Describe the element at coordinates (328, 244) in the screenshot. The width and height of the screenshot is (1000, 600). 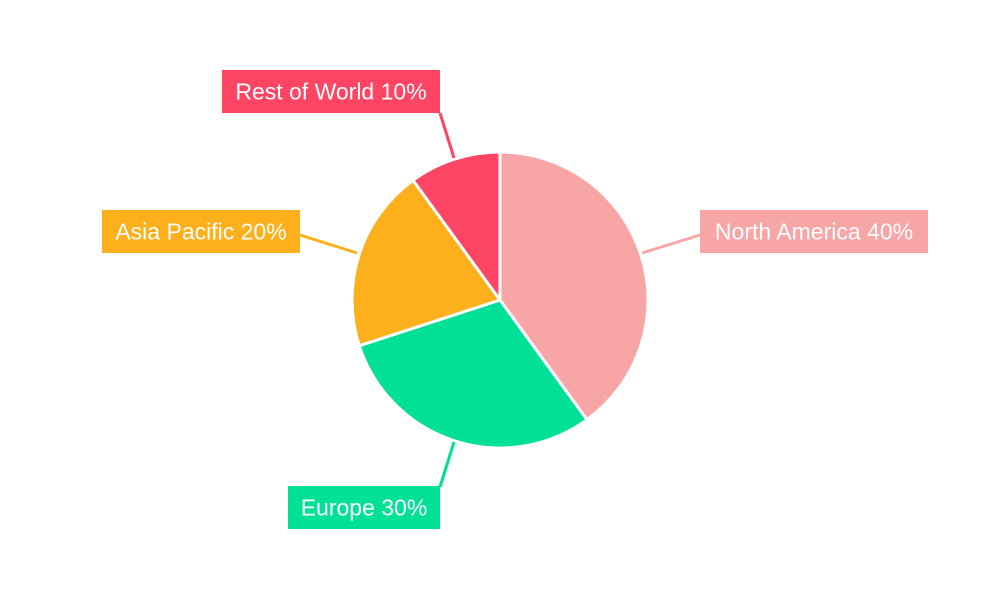
I see `leader-line-asia-pacific` at that location.